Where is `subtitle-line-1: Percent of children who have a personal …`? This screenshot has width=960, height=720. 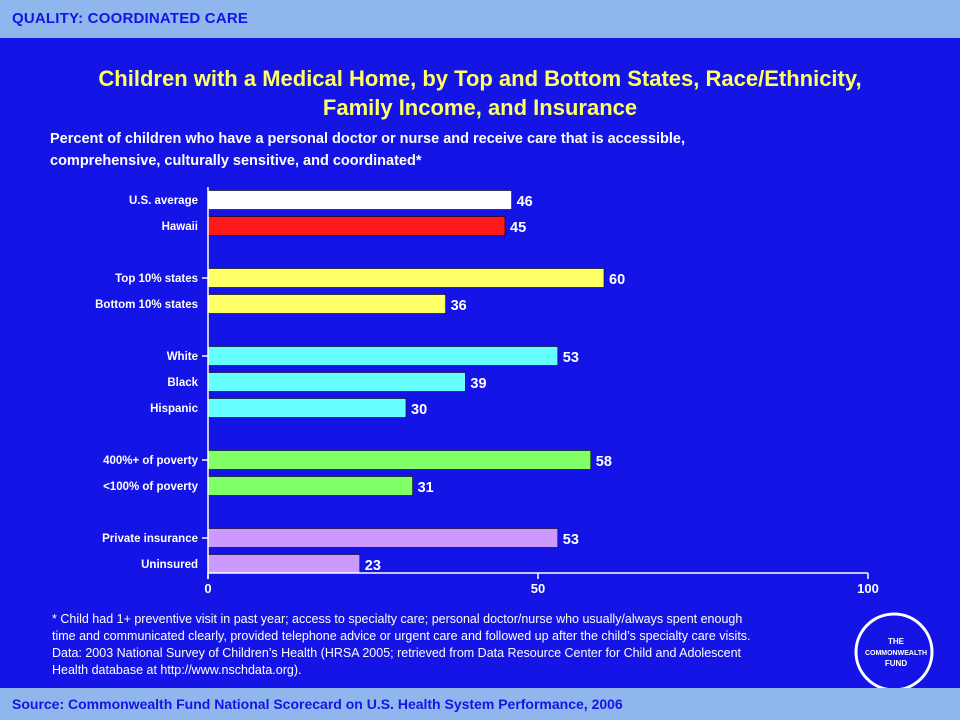
subtitle-line-1: Percent of children who have a personal … is located at coordinates (368, 139).